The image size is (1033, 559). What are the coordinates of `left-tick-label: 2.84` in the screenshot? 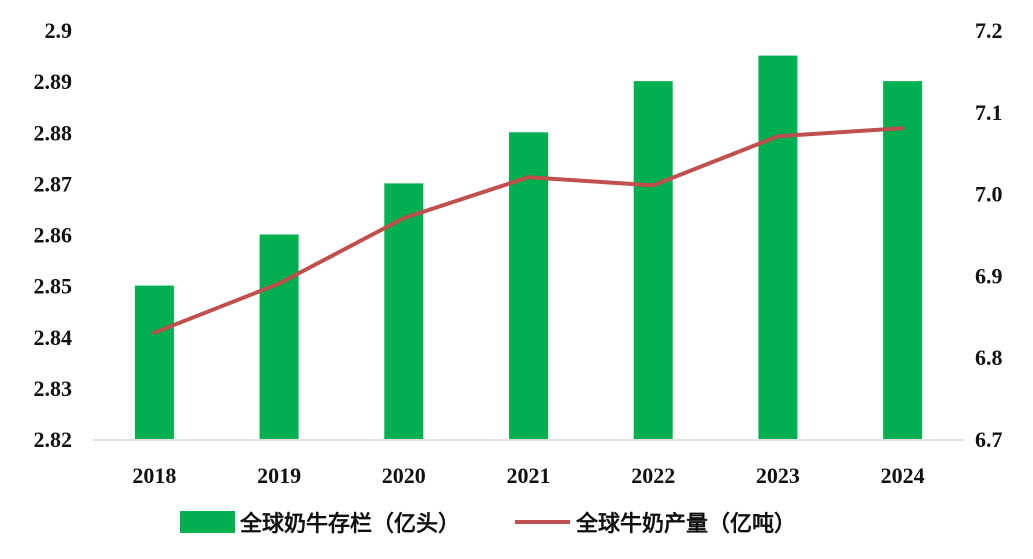 It's located at (53, 337).